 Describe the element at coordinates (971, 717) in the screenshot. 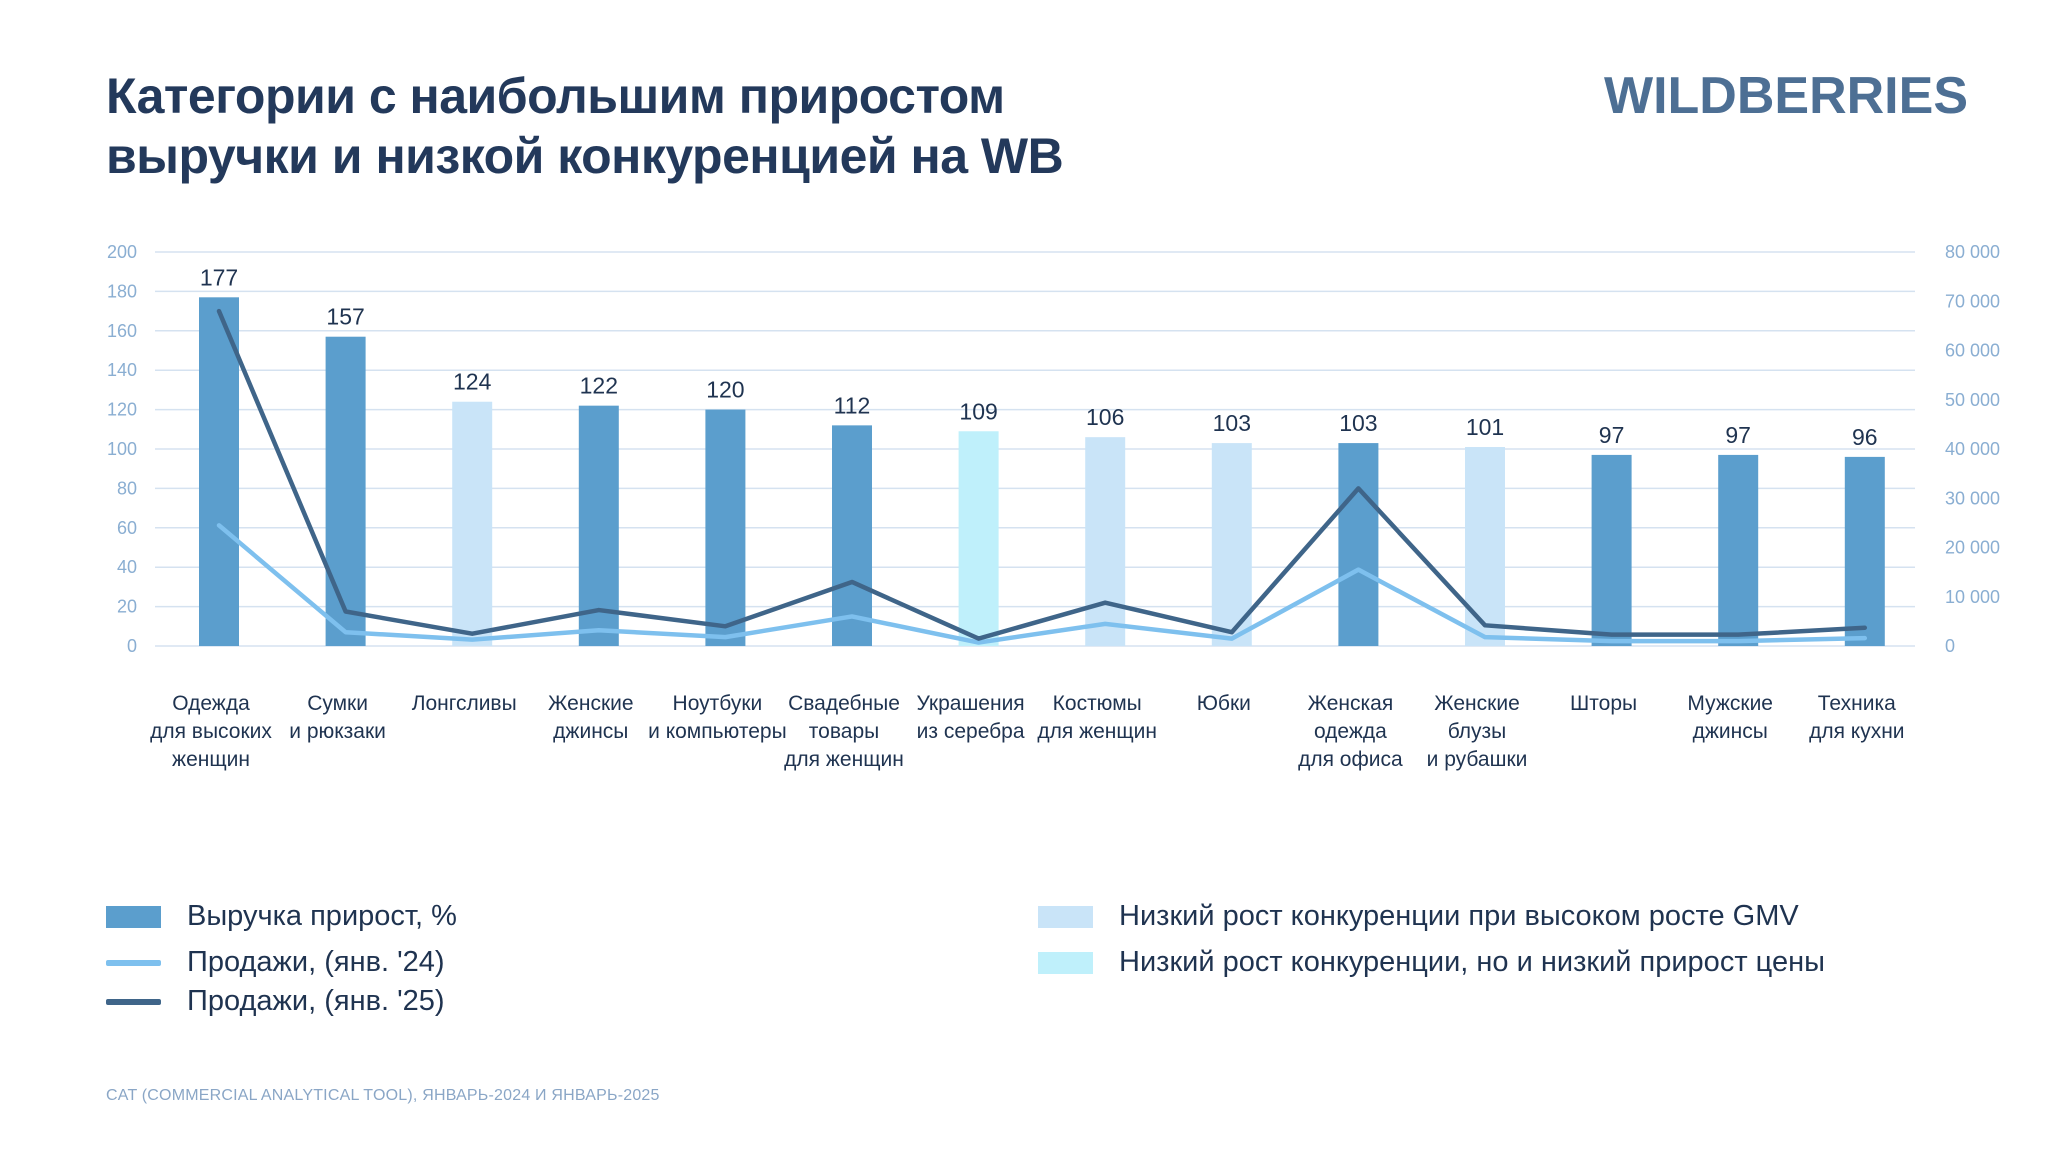

I see `category-label: Украшения из серебра` at that location.